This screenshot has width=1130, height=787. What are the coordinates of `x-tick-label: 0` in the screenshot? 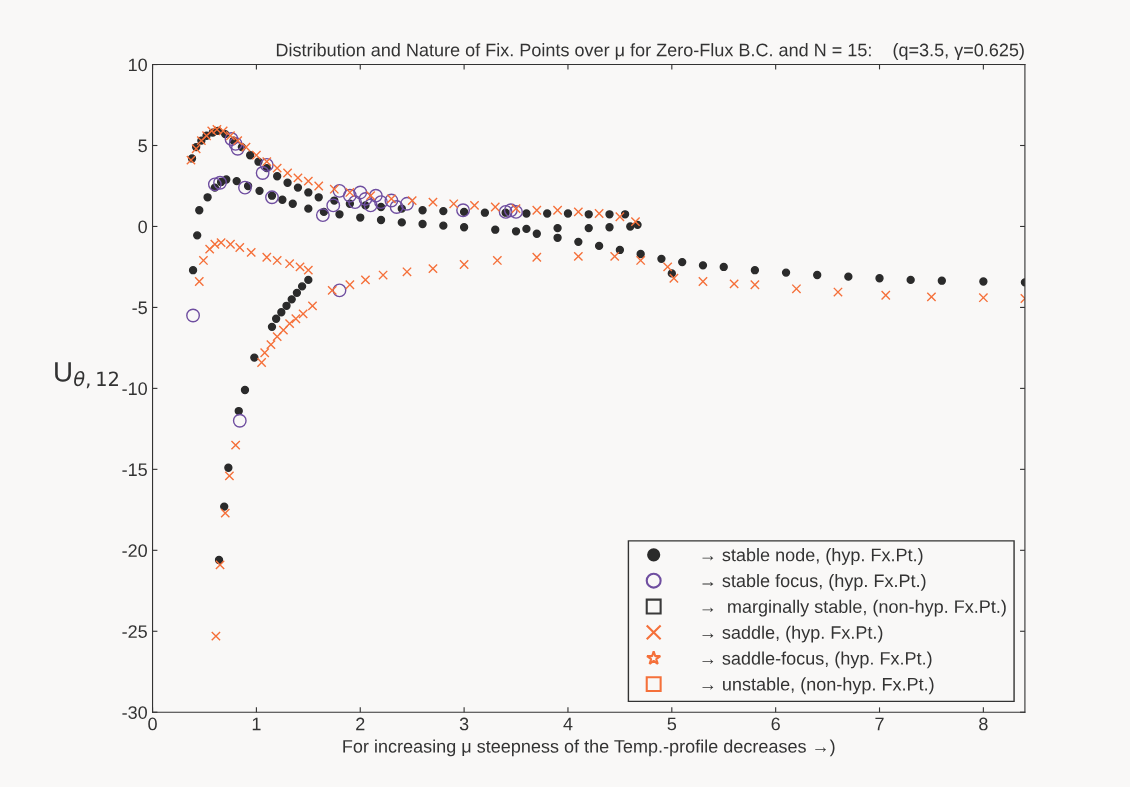 It's located at (152, 724).